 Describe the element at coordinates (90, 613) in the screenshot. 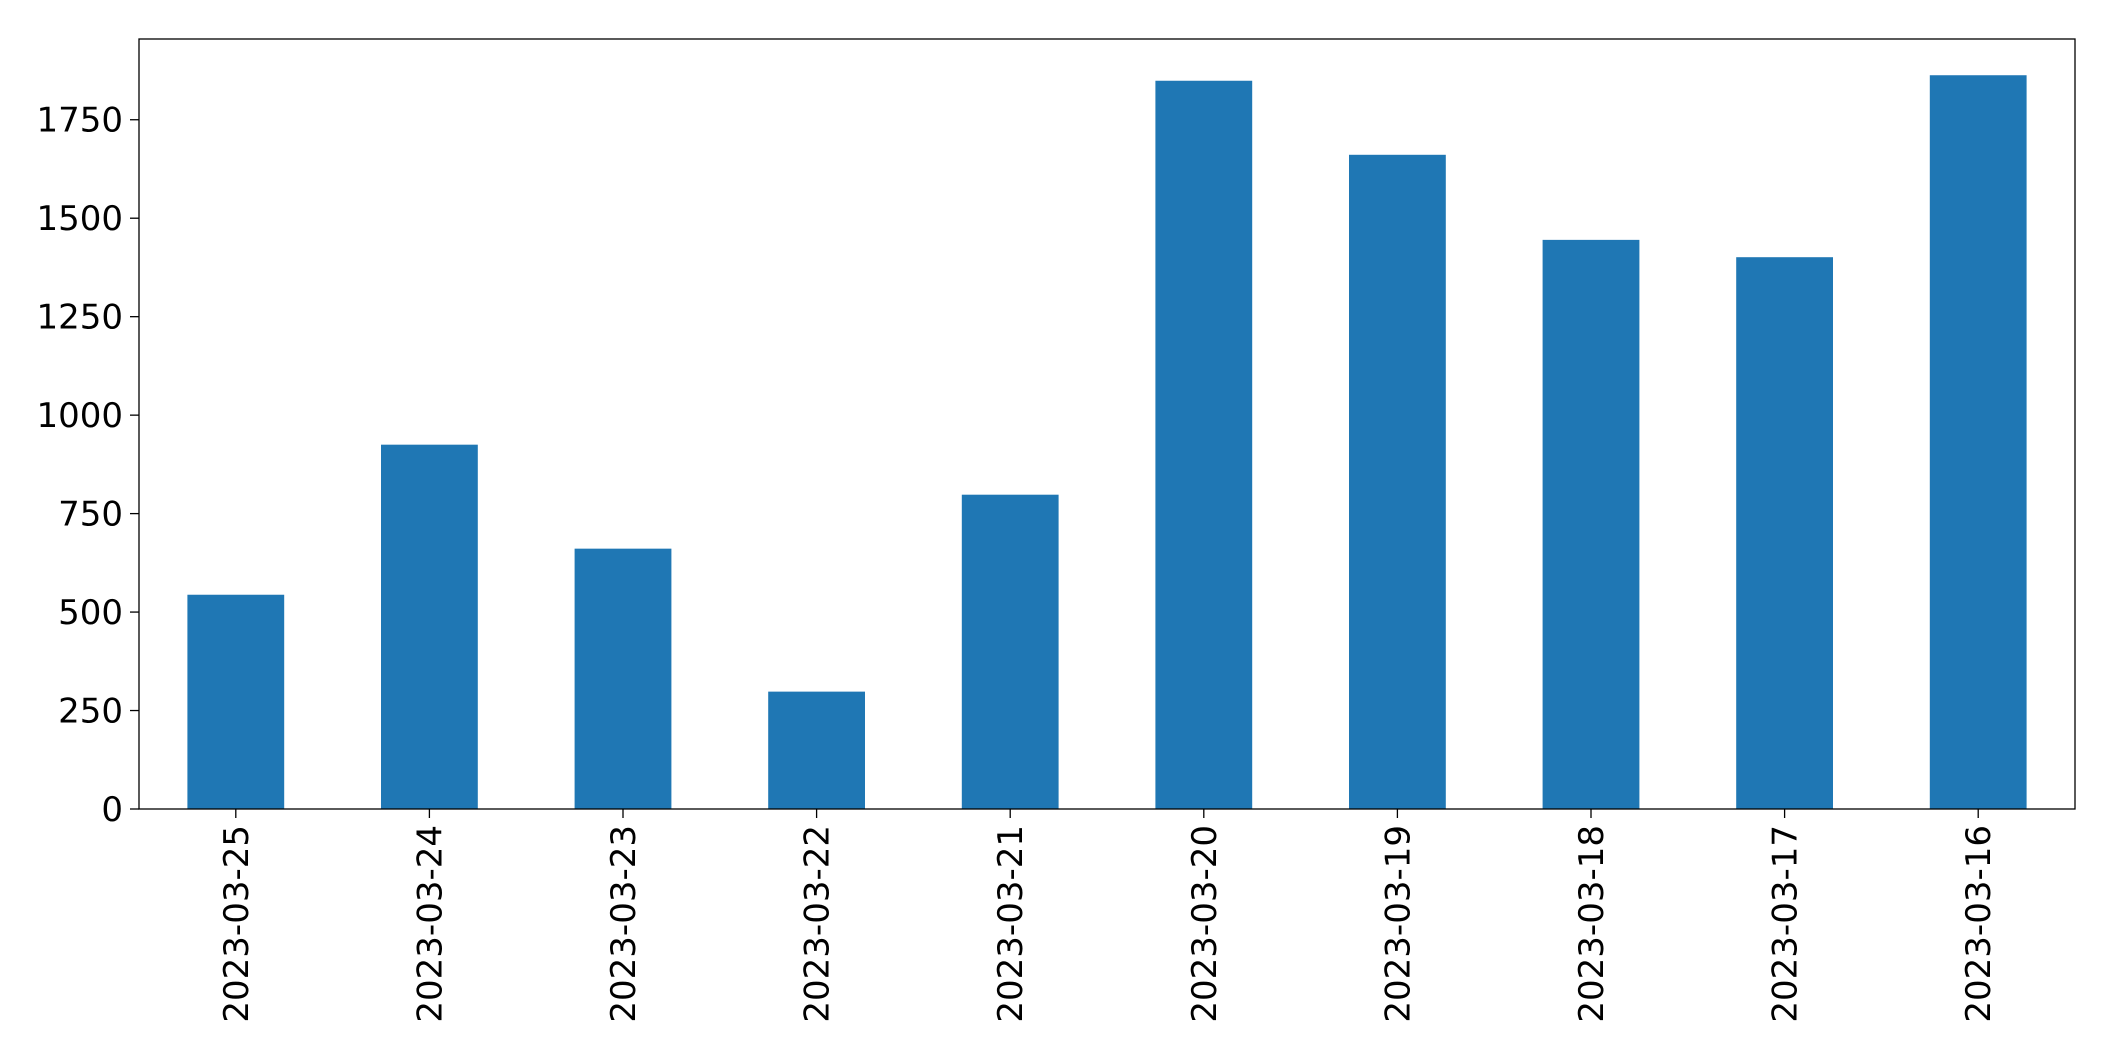

I see `y-tick-label: 500` at that location.